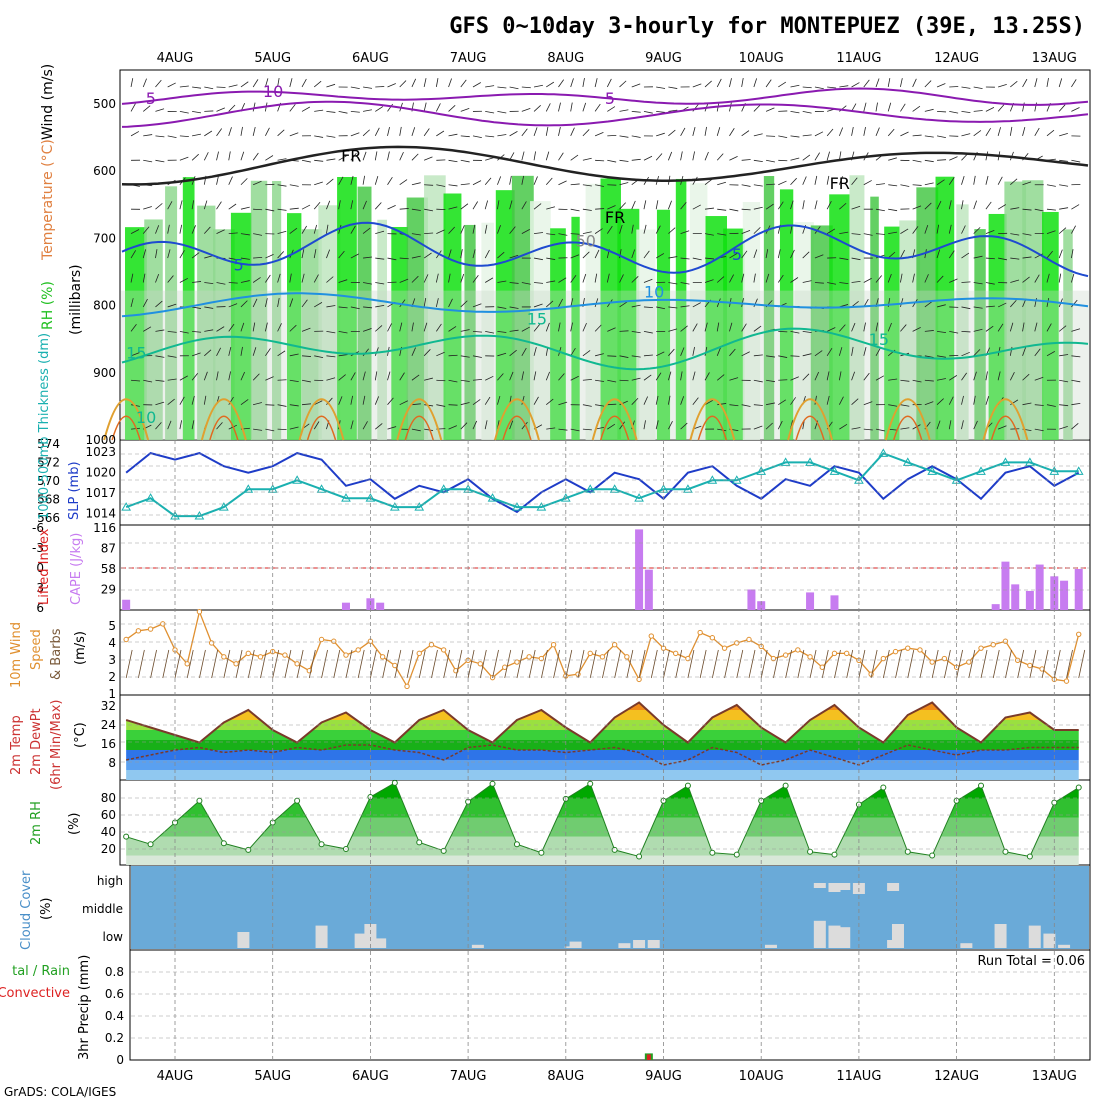 The height and width of the screenshot is (1100, 1100). Describe the element at coordinates (114, 994) in the screenshot. I see `y-tick-label: 0.6` at that location.